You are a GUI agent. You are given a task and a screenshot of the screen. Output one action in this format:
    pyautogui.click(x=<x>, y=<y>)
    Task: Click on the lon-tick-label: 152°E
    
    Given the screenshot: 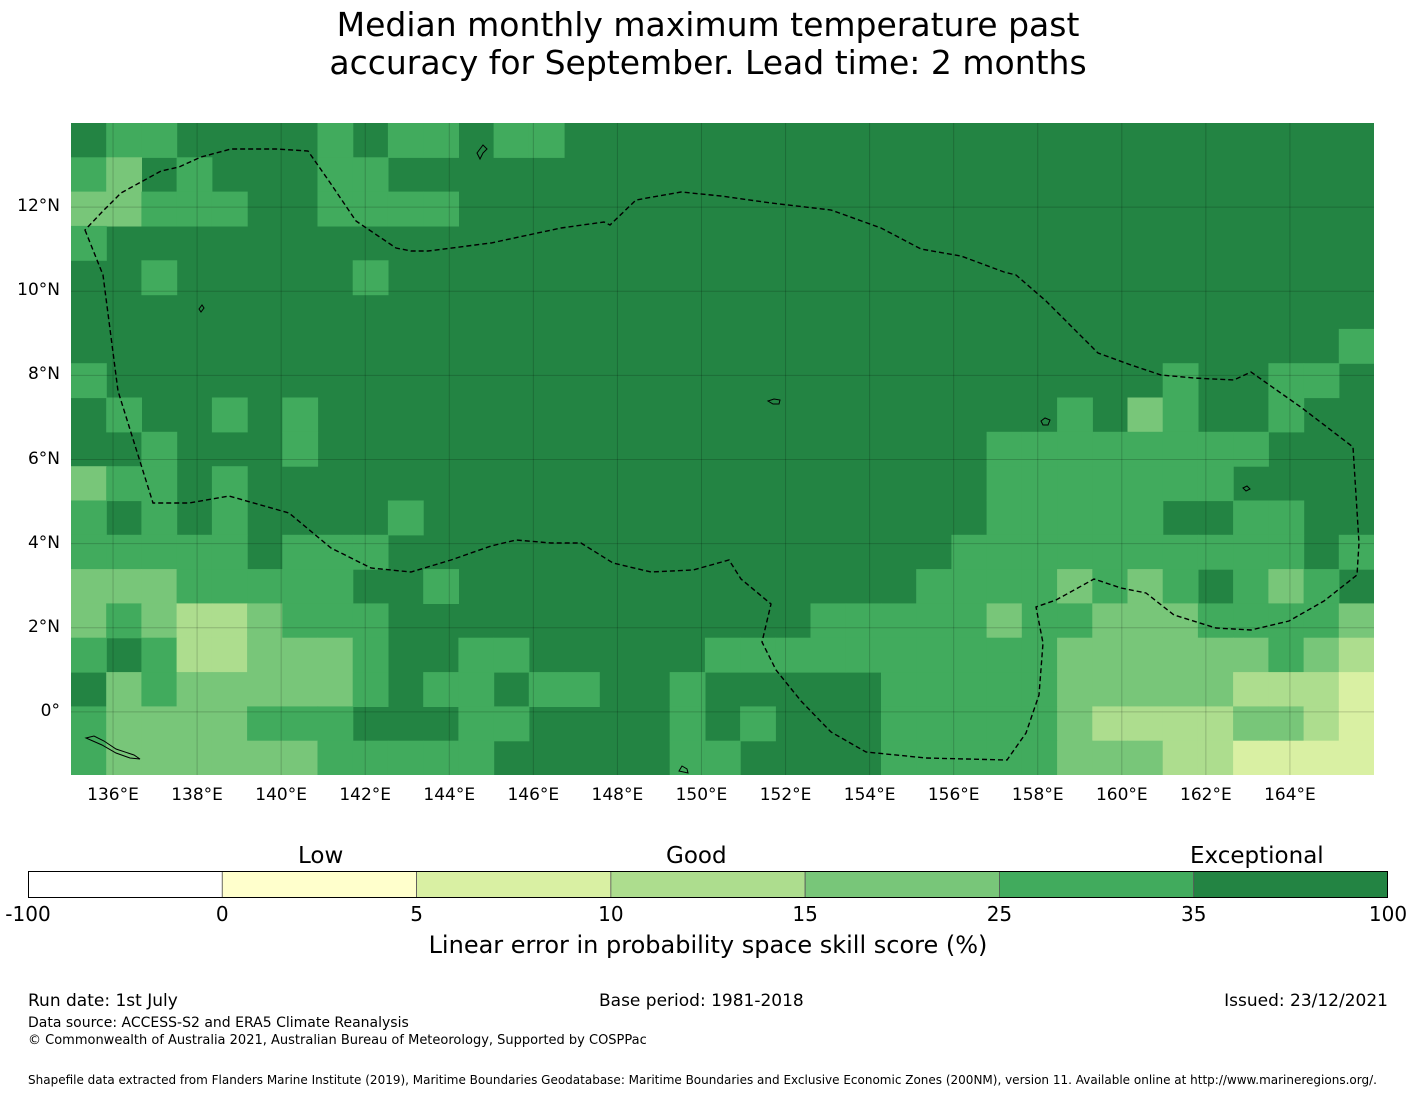 What is the action you would take?
    pyautogui.click(x=785, y=795)
    